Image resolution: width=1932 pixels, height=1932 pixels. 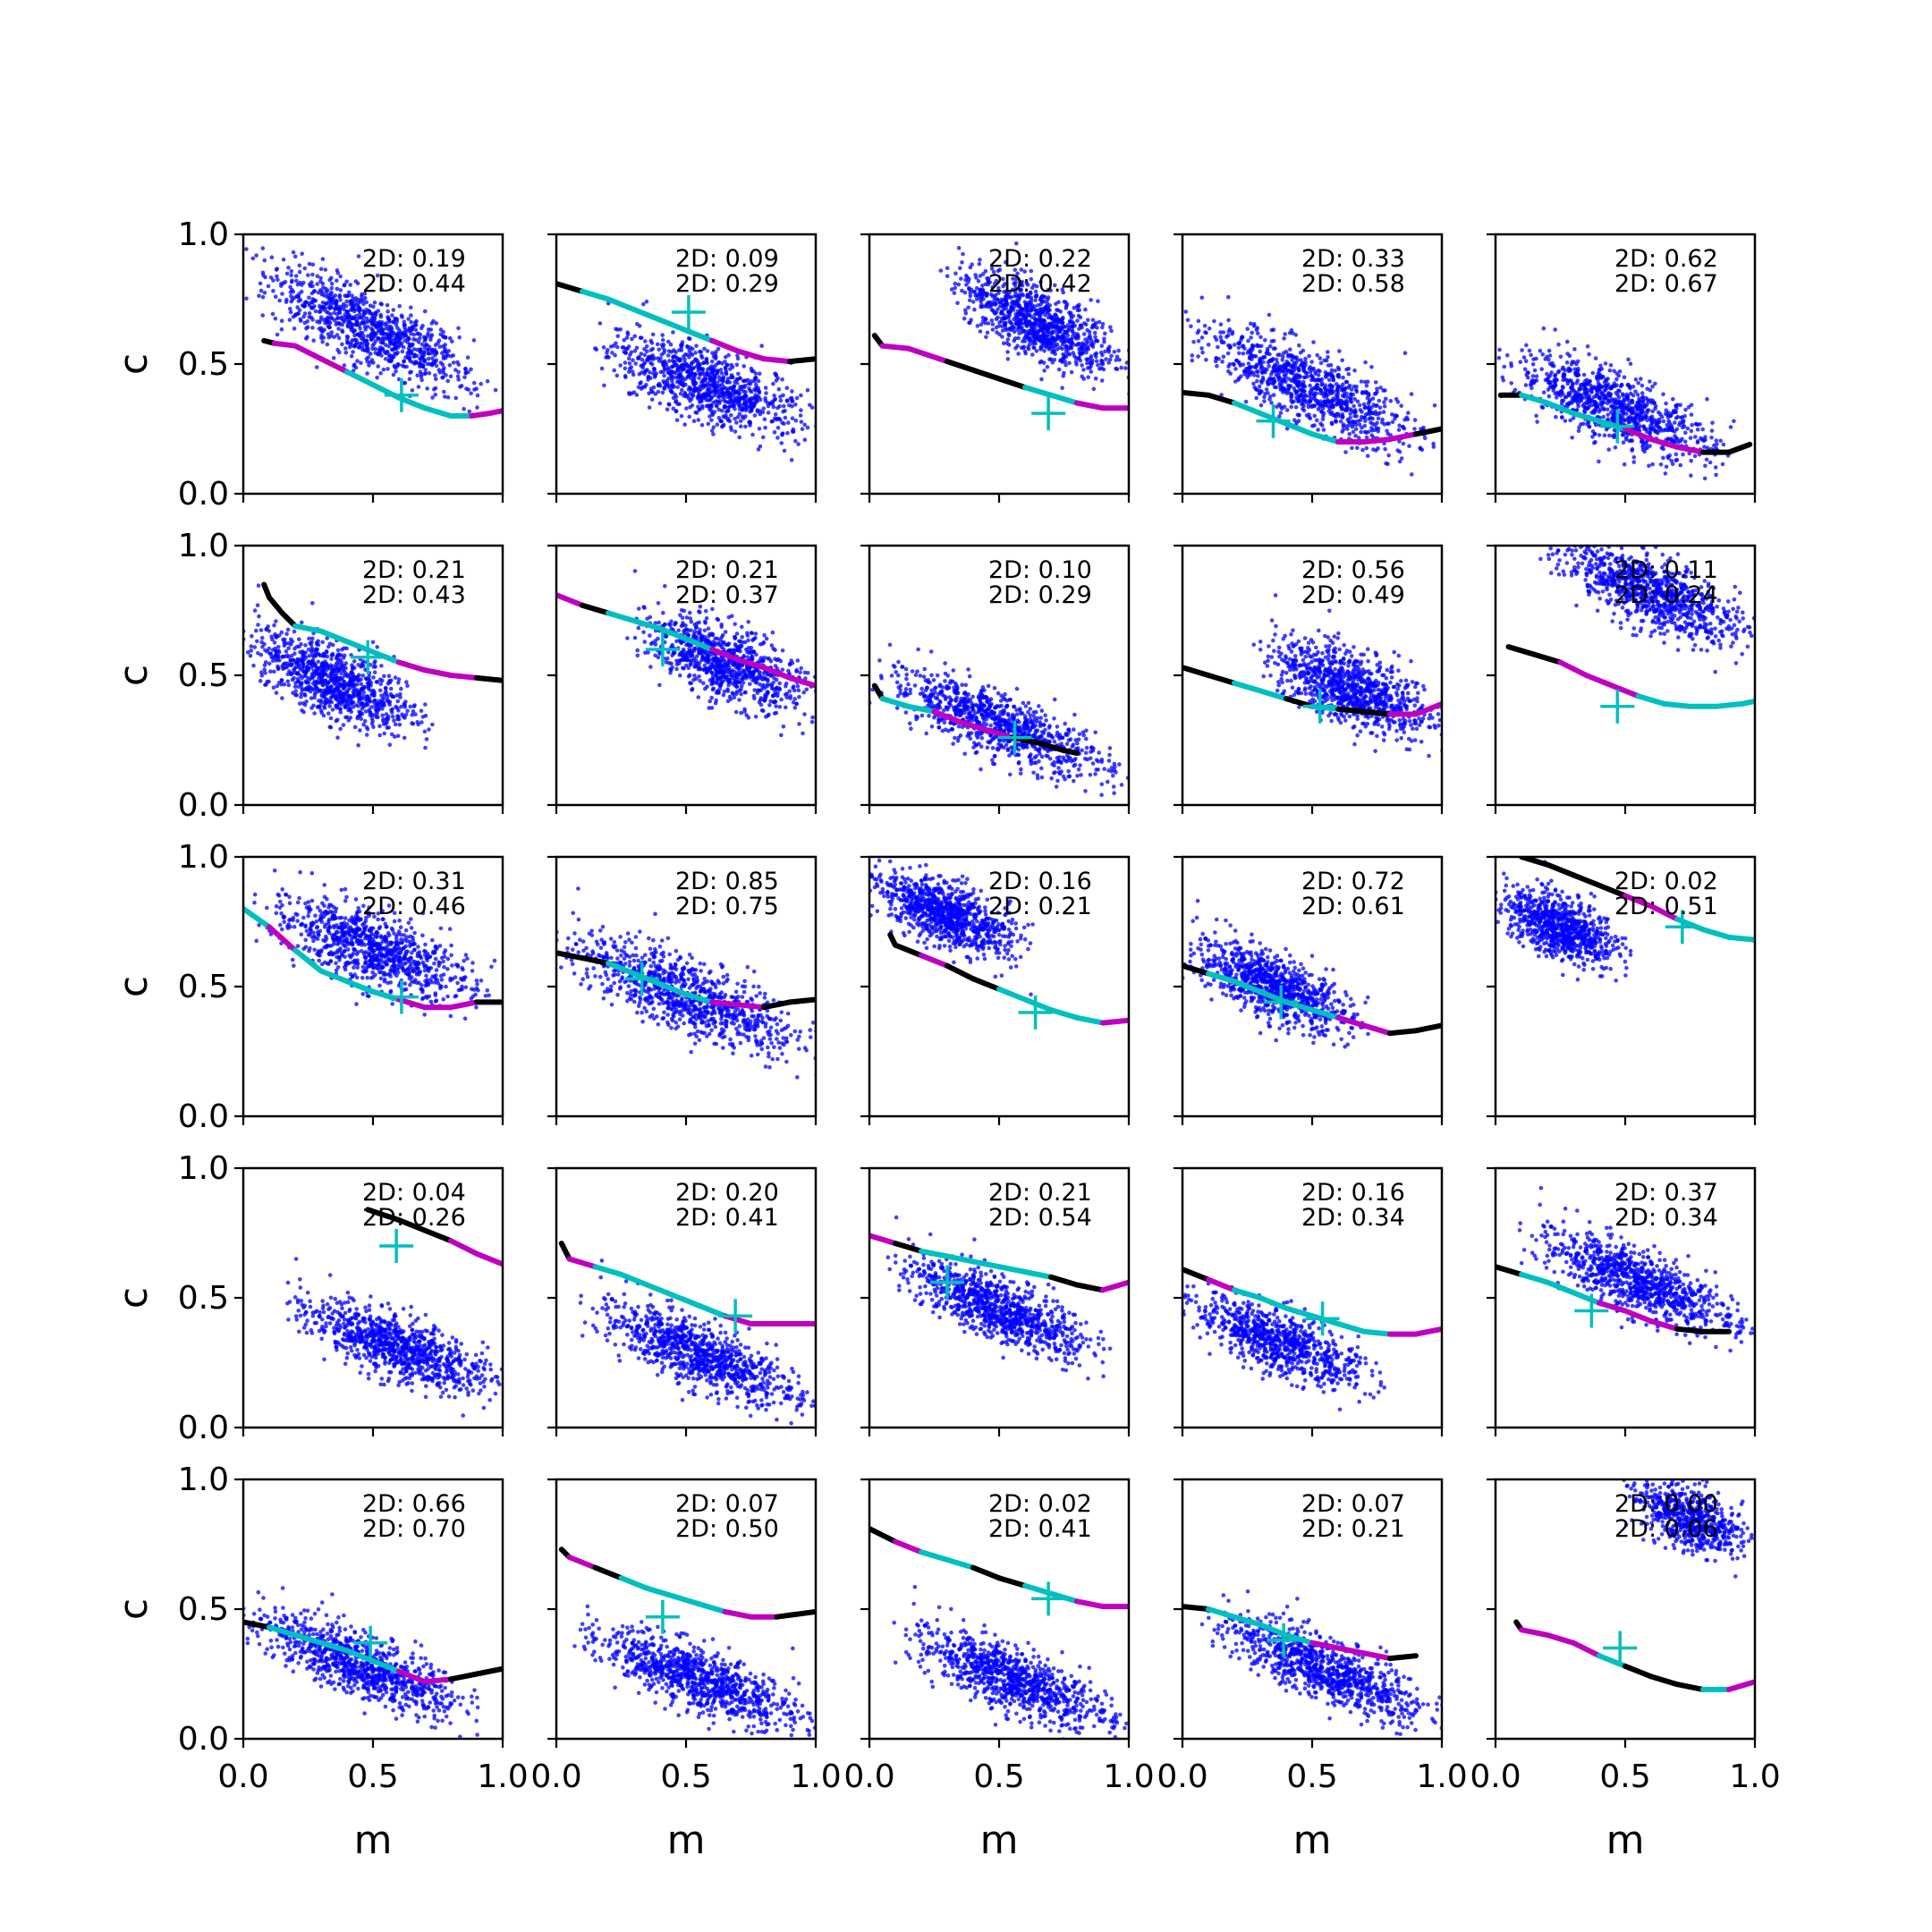 I want to click on plot-area, so click(x=373, y=332).